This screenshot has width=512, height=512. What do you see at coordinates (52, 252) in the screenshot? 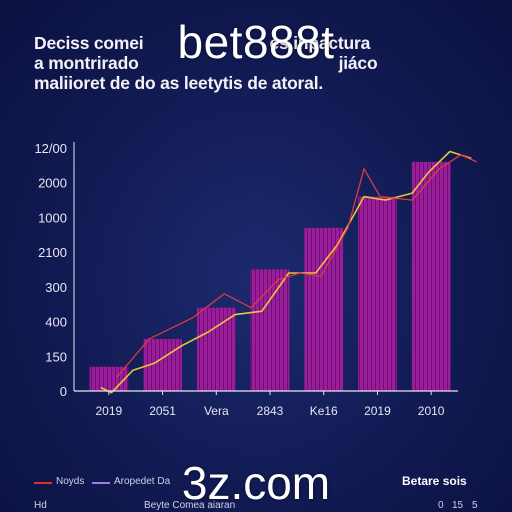
I see `y-tick-label-4: 2100` at bounding box center [52, 252].